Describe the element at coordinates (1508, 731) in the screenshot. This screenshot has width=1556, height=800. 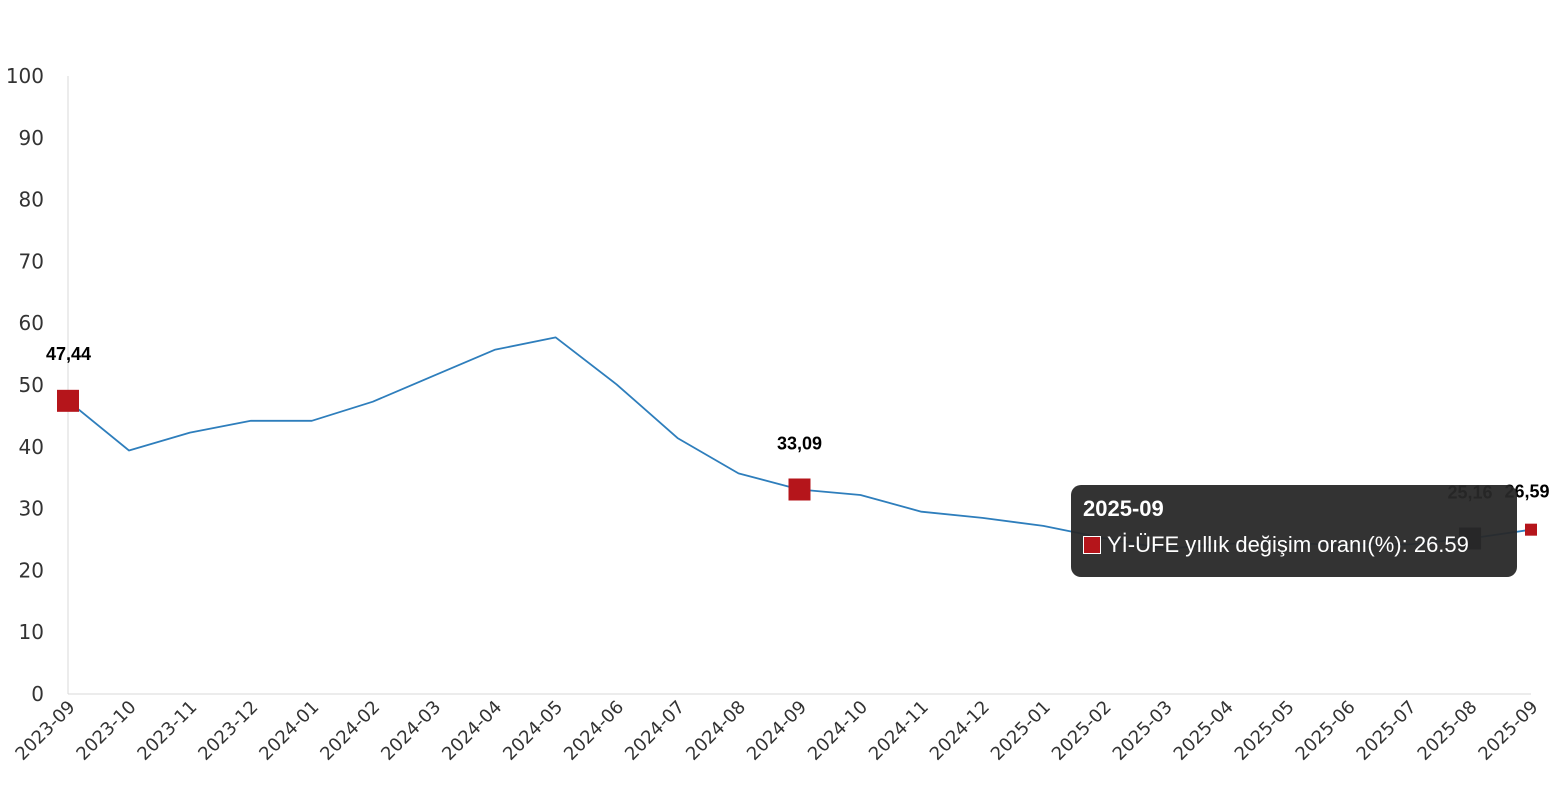
I see `x-tick-label: 2025-09` at that location.